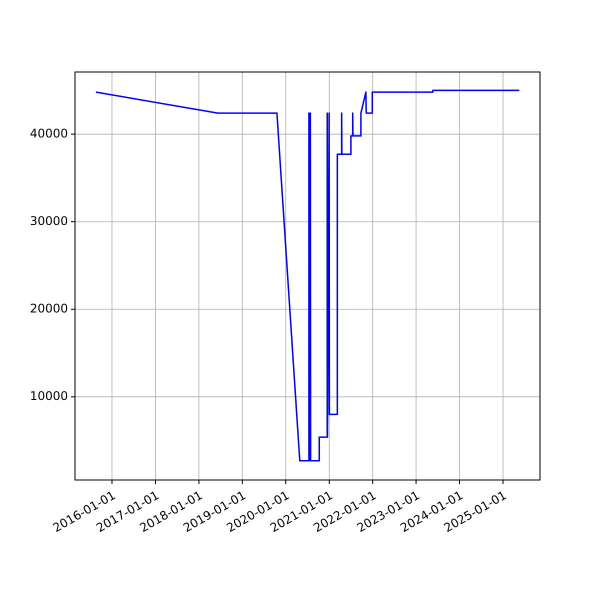 This screenshot has height=600, width=600. Describe the element at coordinates (49, 396) in the screenshot. I see `y-tick-label: 10000` at that location.